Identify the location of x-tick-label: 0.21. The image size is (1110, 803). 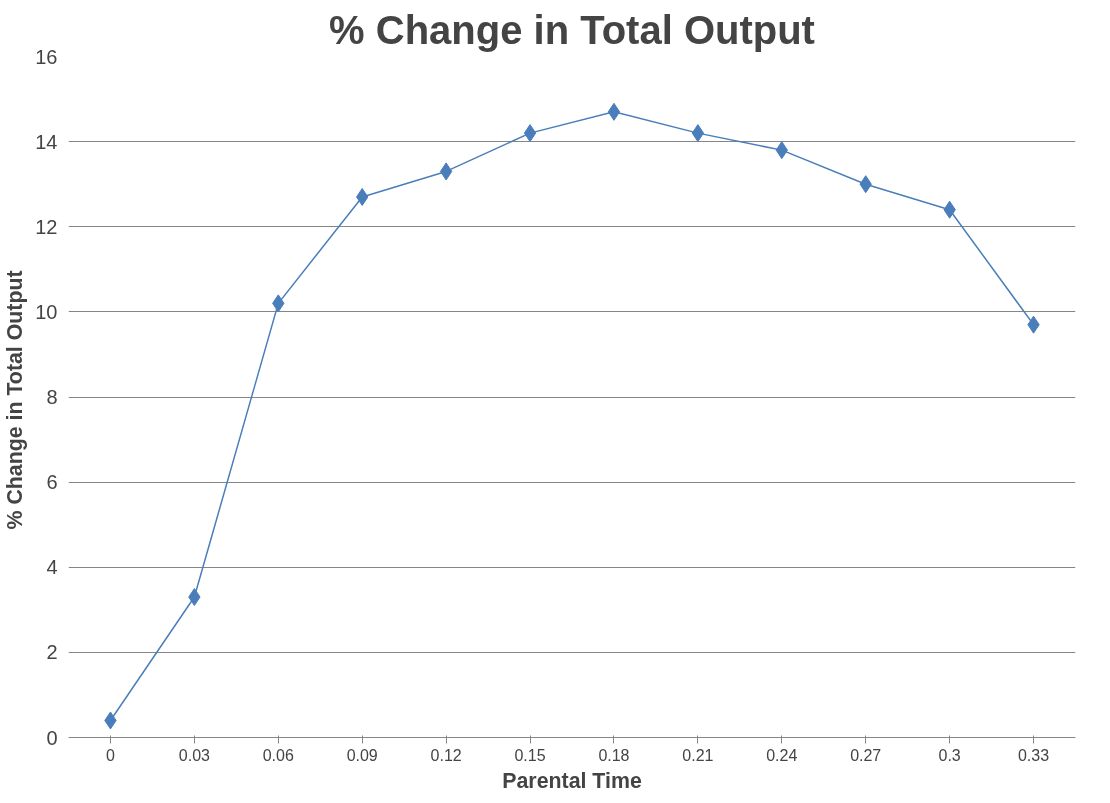
(698, 755).